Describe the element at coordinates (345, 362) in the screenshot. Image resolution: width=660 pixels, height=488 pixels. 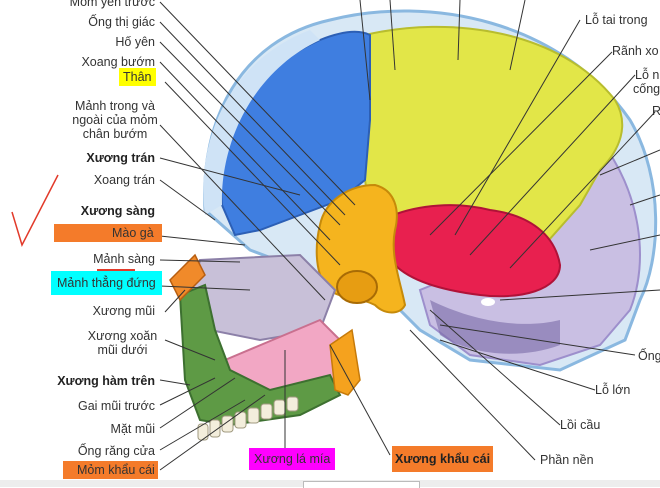
I see `palatine-bone` at that location.